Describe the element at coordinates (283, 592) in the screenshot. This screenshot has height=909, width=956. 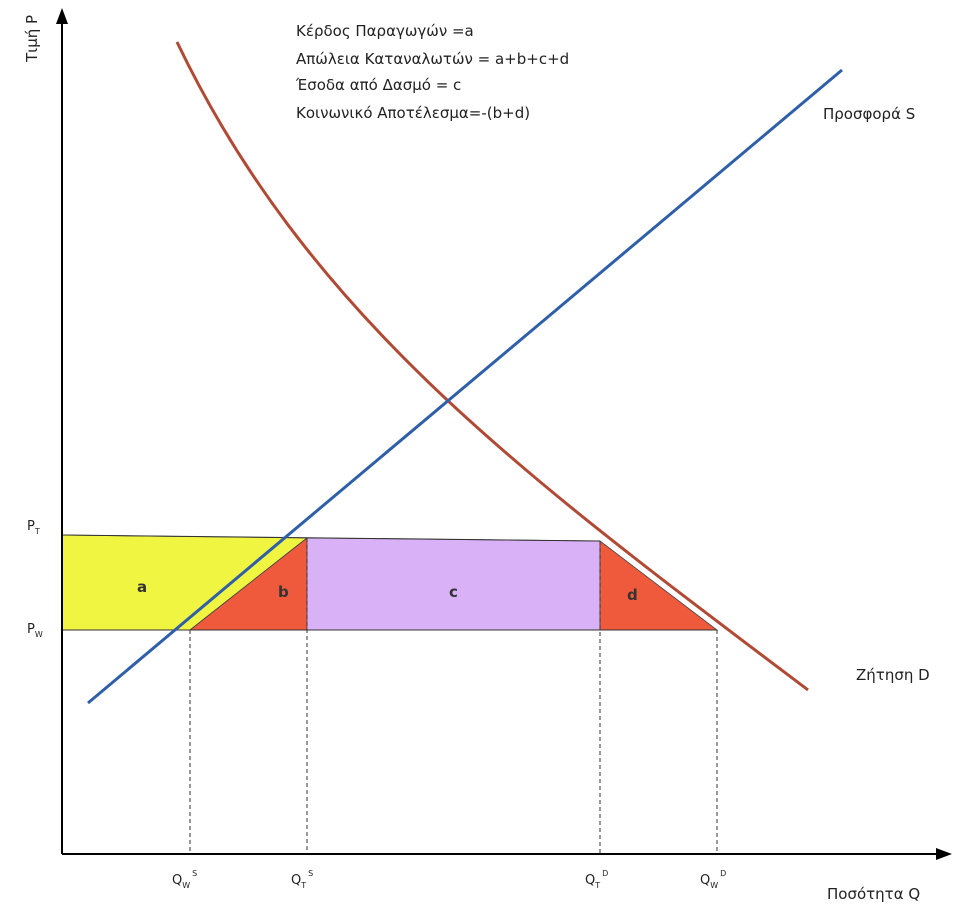
I see `region-b-label: b` at that location.